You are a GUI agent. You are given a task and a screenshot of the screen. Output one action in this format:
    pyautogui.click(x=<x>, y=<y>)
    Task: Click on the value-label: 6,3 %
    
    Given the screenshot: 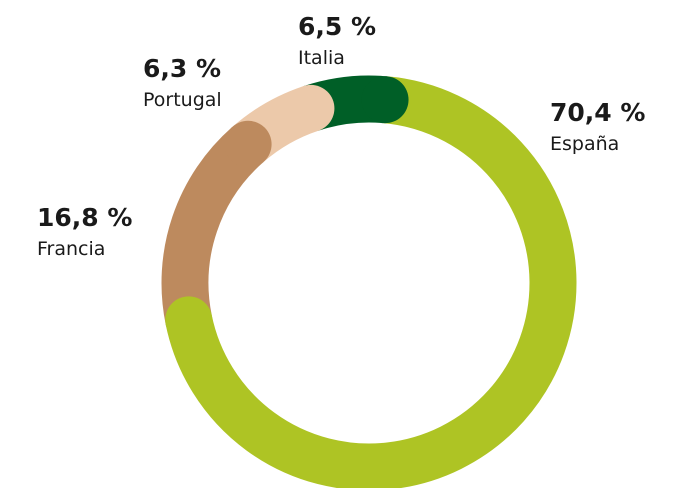 What is the action you would take?
    pyautogui.click(x=182, y=68)
    